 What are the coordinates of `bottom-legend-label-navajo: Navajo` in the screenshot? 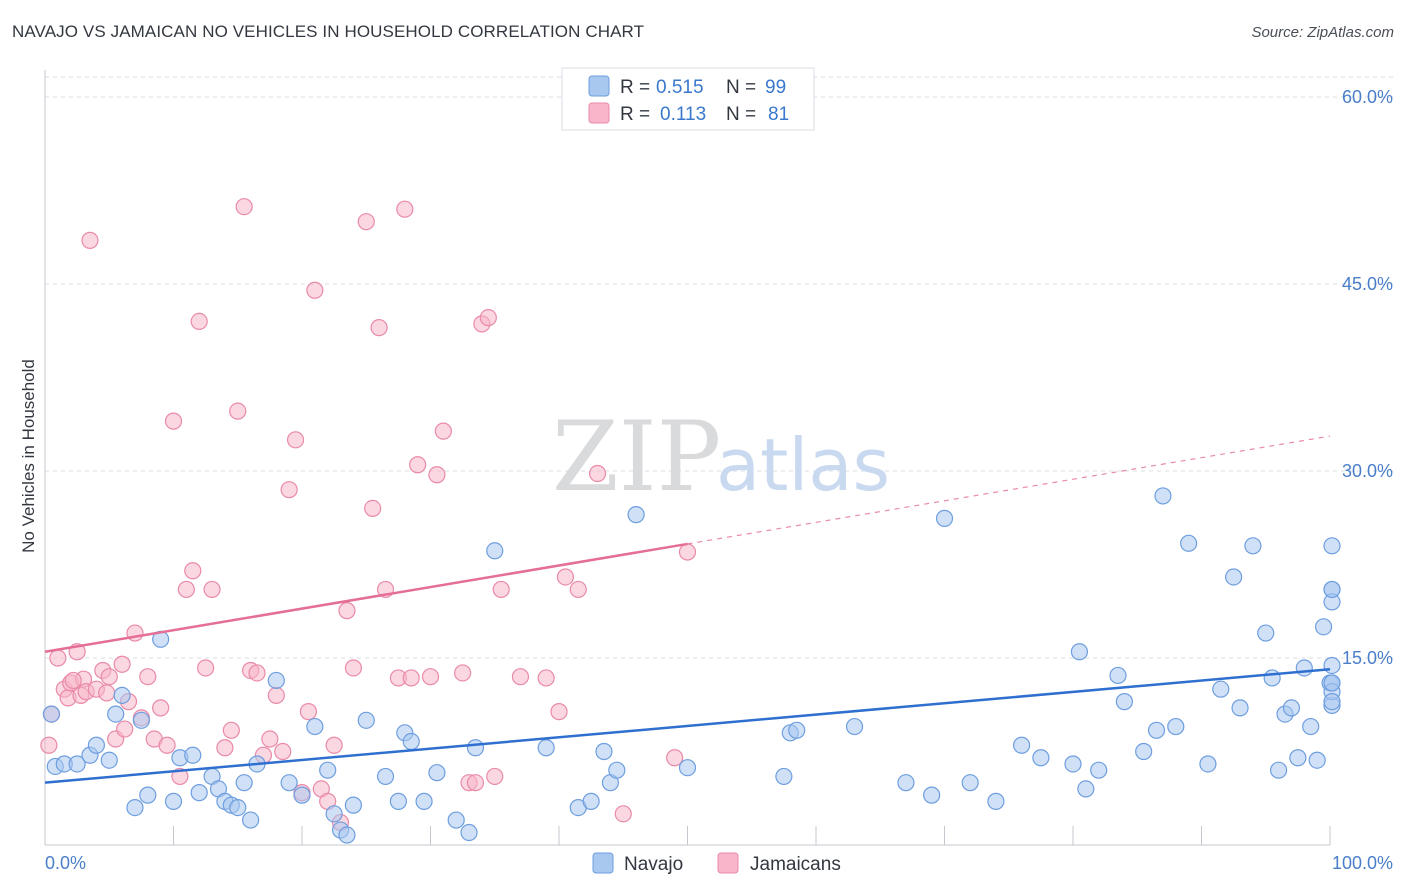 It's located at (653, 864).